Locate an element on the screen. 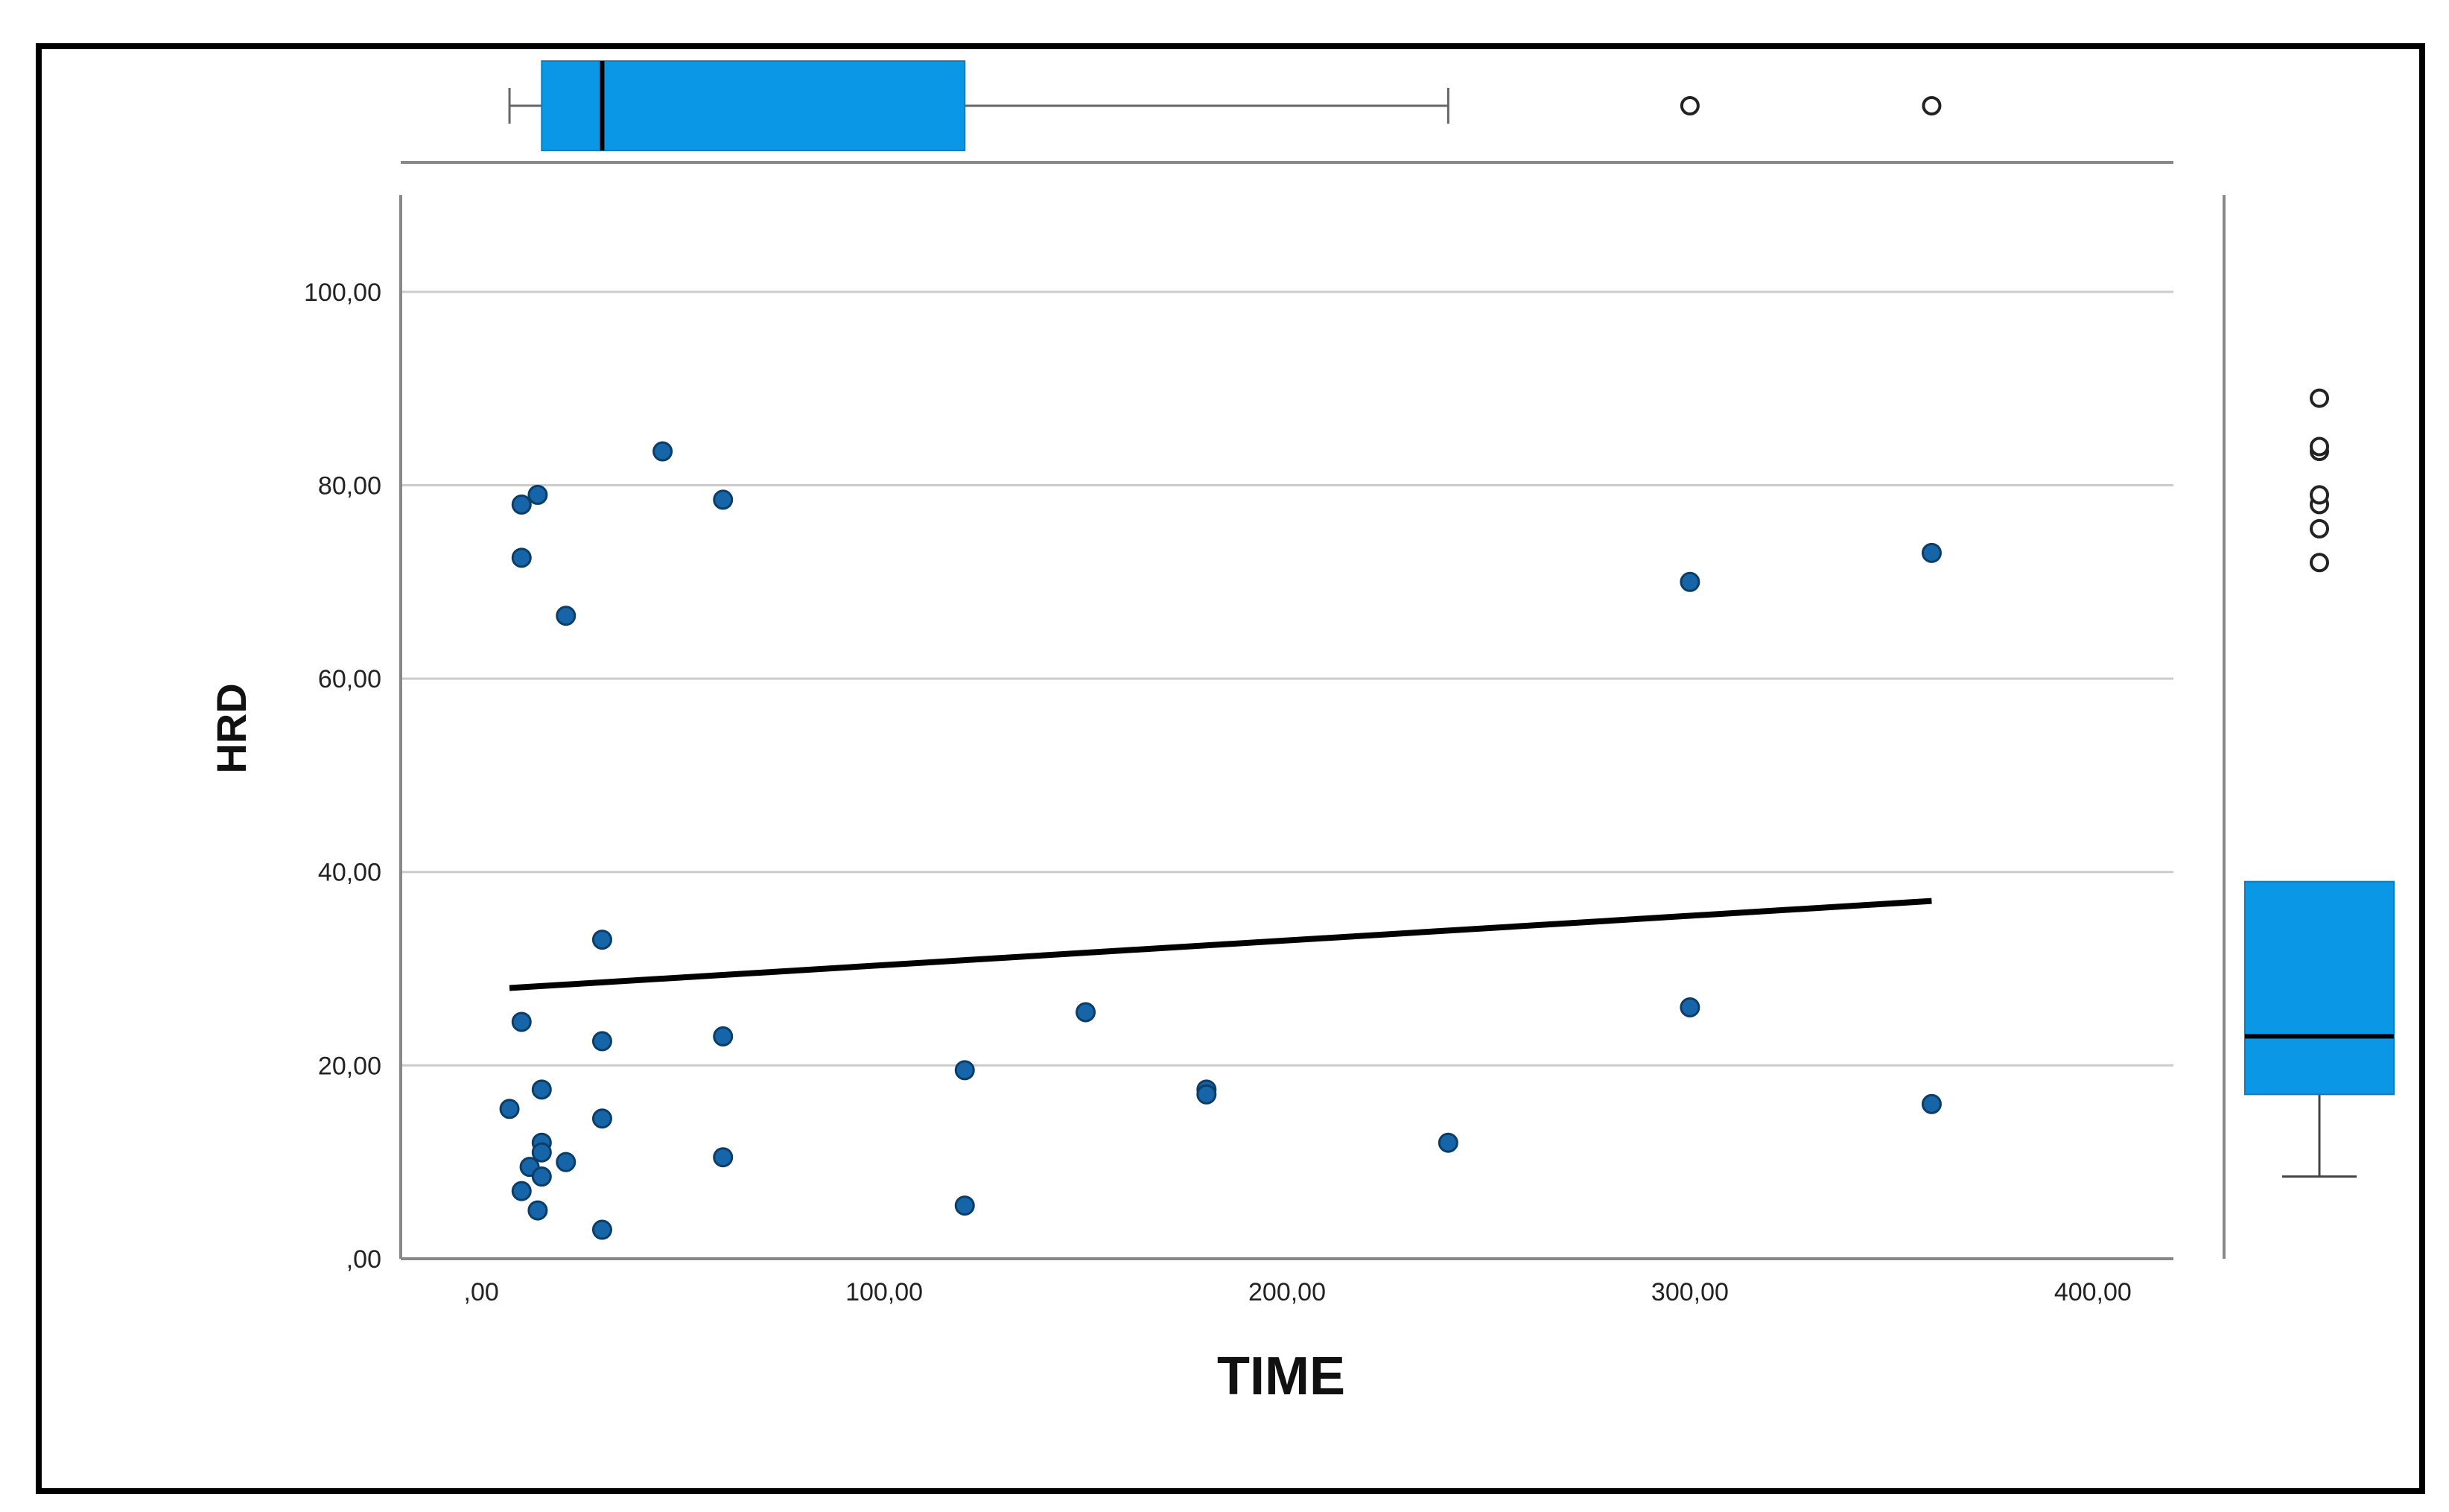 The image size is (2449, 1512). y-tick-label: 40,00 is located at coordinates (349, 873).